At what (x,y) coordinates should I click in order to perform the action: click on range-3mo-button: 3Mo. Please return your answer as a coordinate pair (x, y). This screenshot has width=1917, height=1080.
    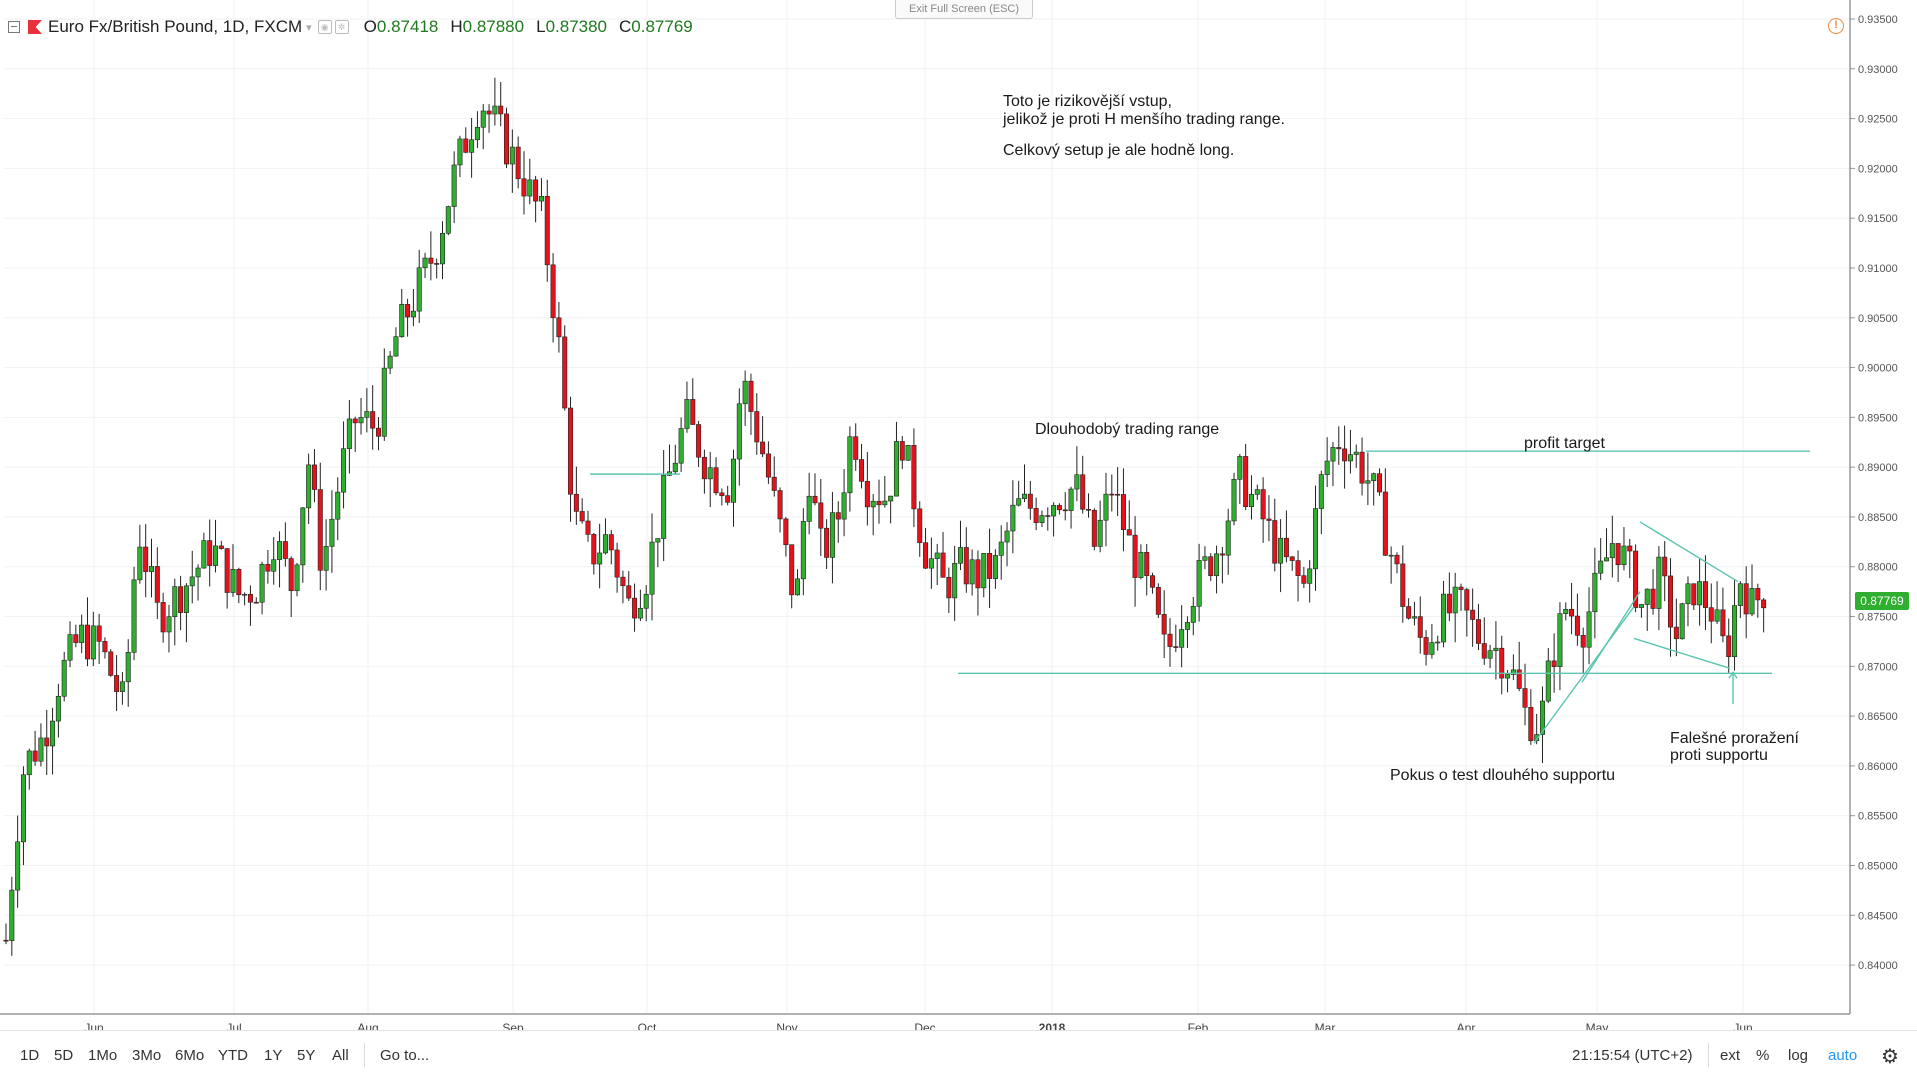
    Looking at the image, I should click on (147, 1055).